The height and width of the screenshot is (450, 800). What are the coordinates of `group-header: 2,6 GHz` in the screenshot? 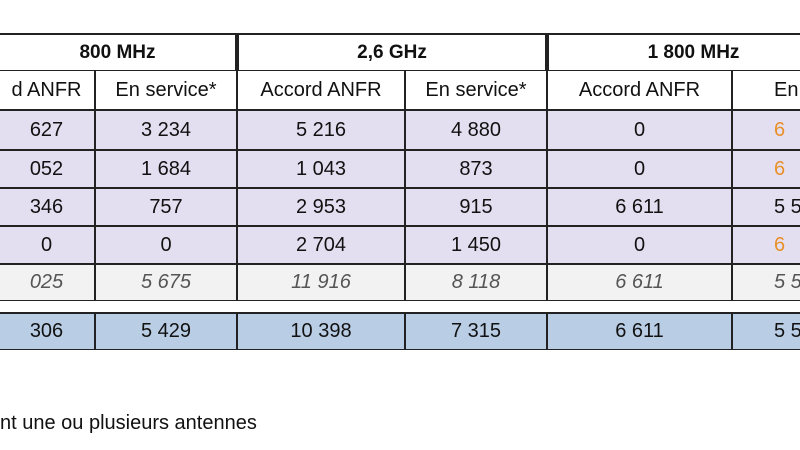 It's located at (392, 52).